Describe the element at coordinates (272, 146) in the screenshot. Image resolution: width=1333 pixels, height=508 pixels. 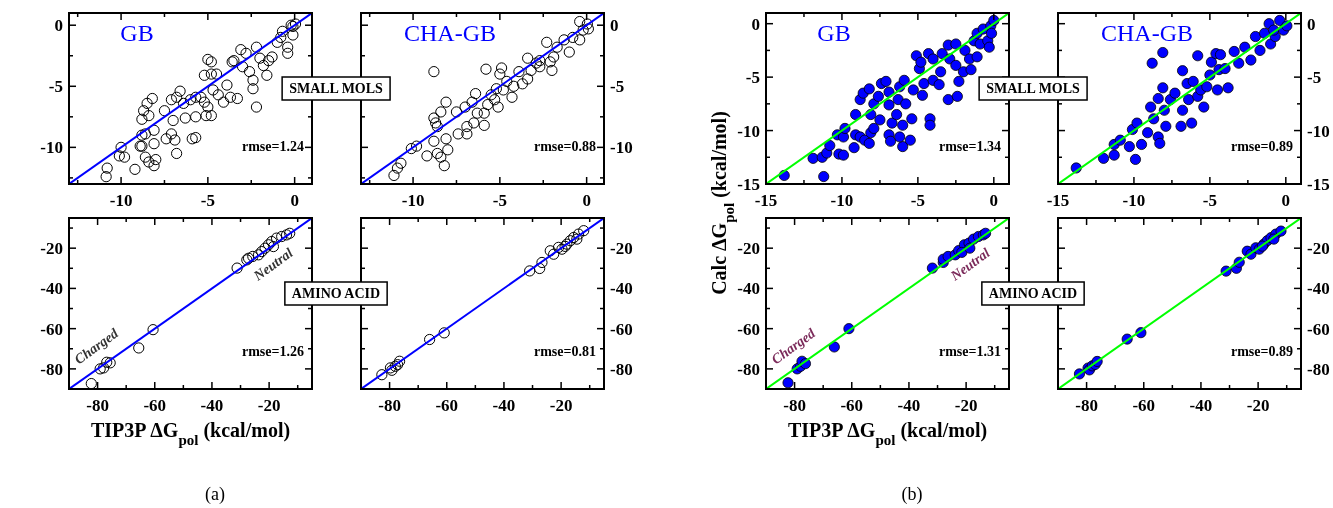
I see `annotation: rmse=1.24` at that location.